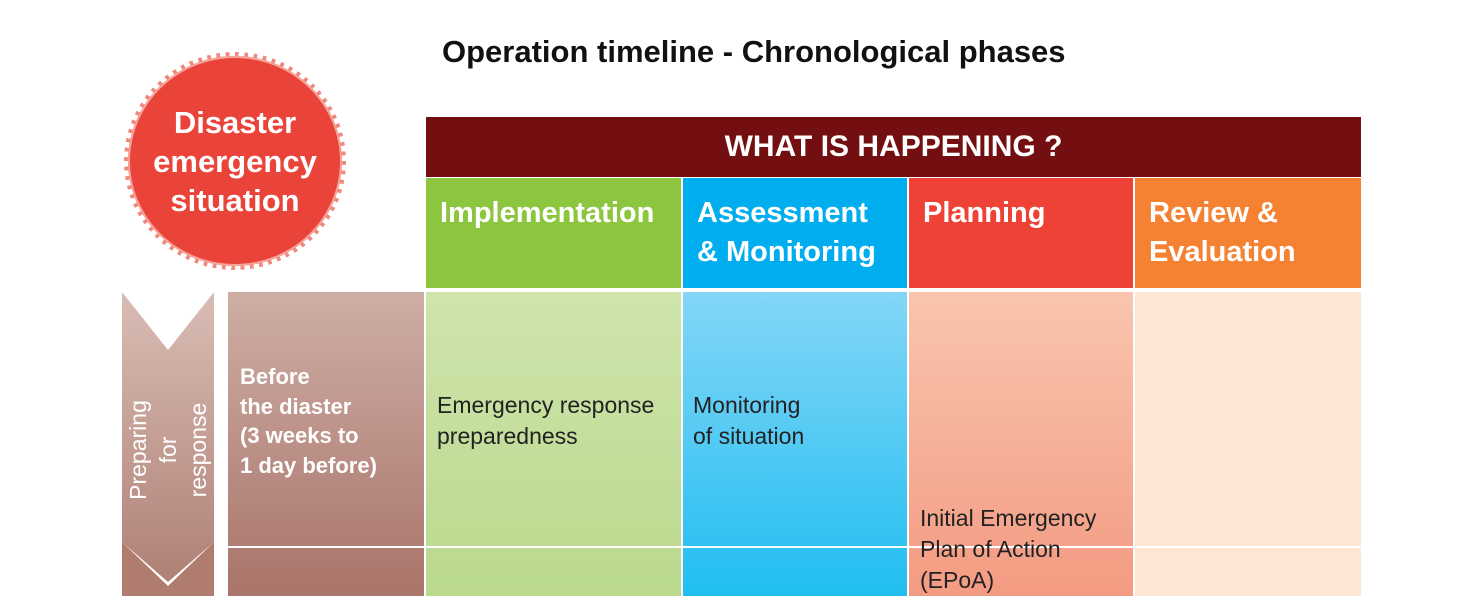  I want to click on stage-label: Preparing for response, so click(168, 450).